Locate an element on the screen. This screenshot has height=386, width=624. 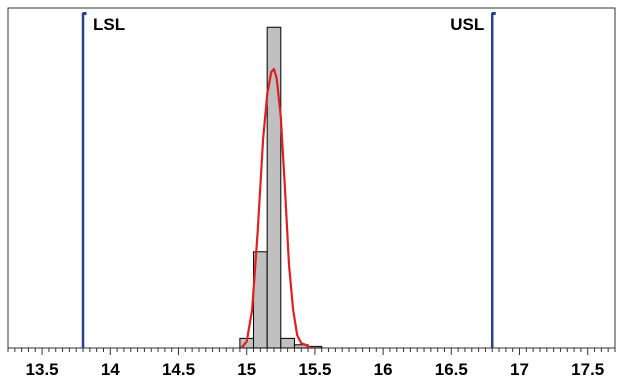
x-tick-label: 13.5 is located at coordinates (42, 369).